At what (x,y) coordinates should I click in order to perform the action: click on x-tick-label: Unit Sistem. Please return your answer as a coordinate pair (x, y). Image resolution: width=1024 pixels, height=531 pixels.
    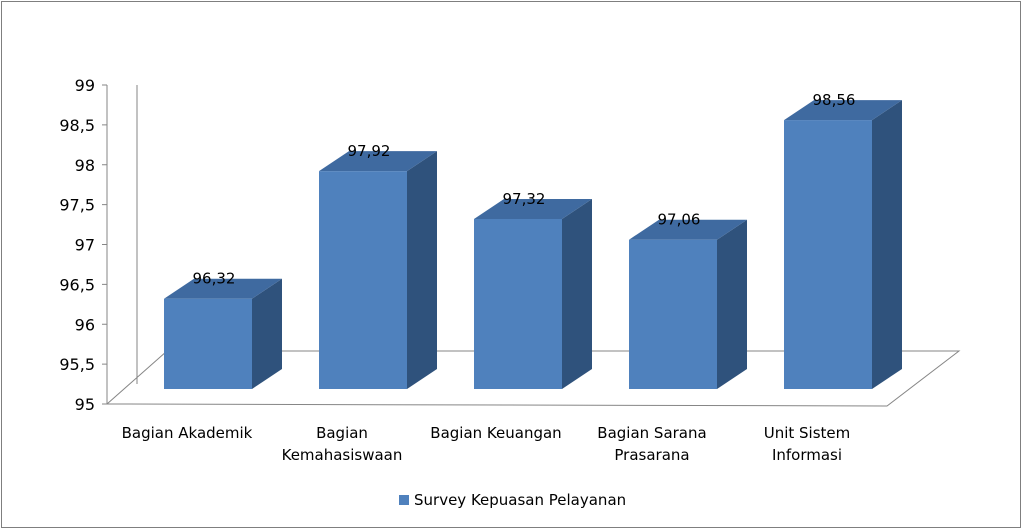
    Looking at the image, I should click on (807, 433).